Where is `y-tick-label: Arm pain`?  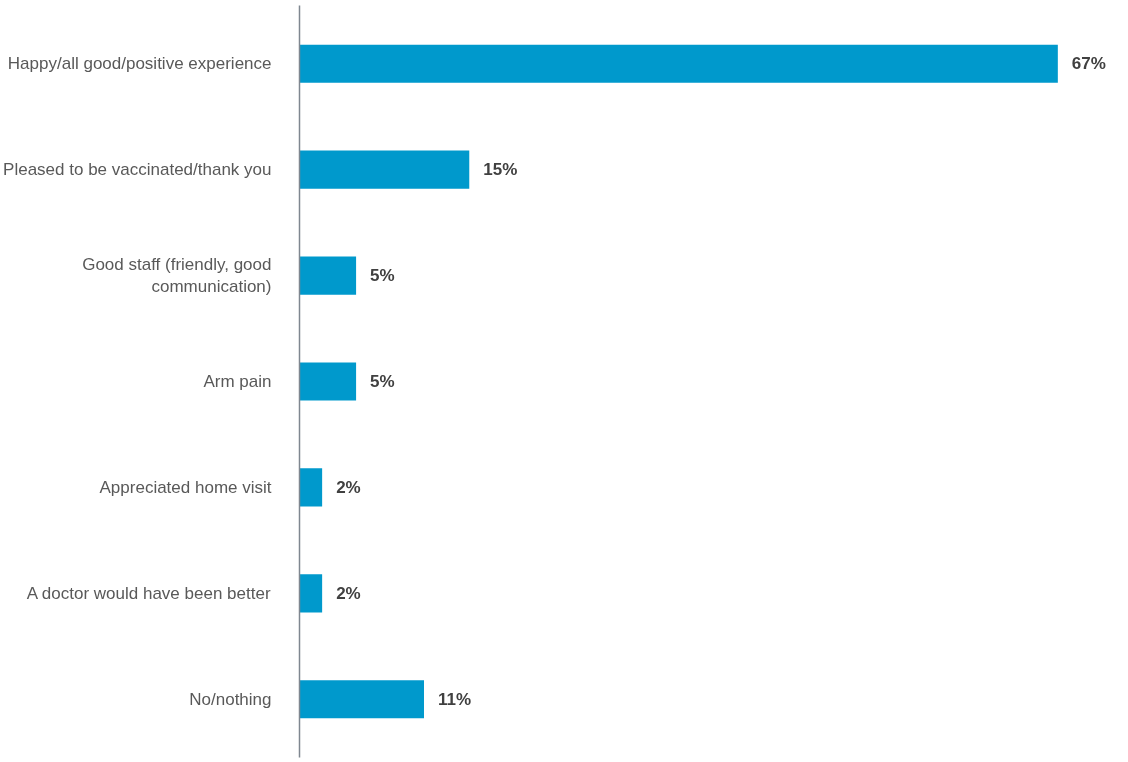
y-tick-label: Arm pain is located at coordinates (237, 381).